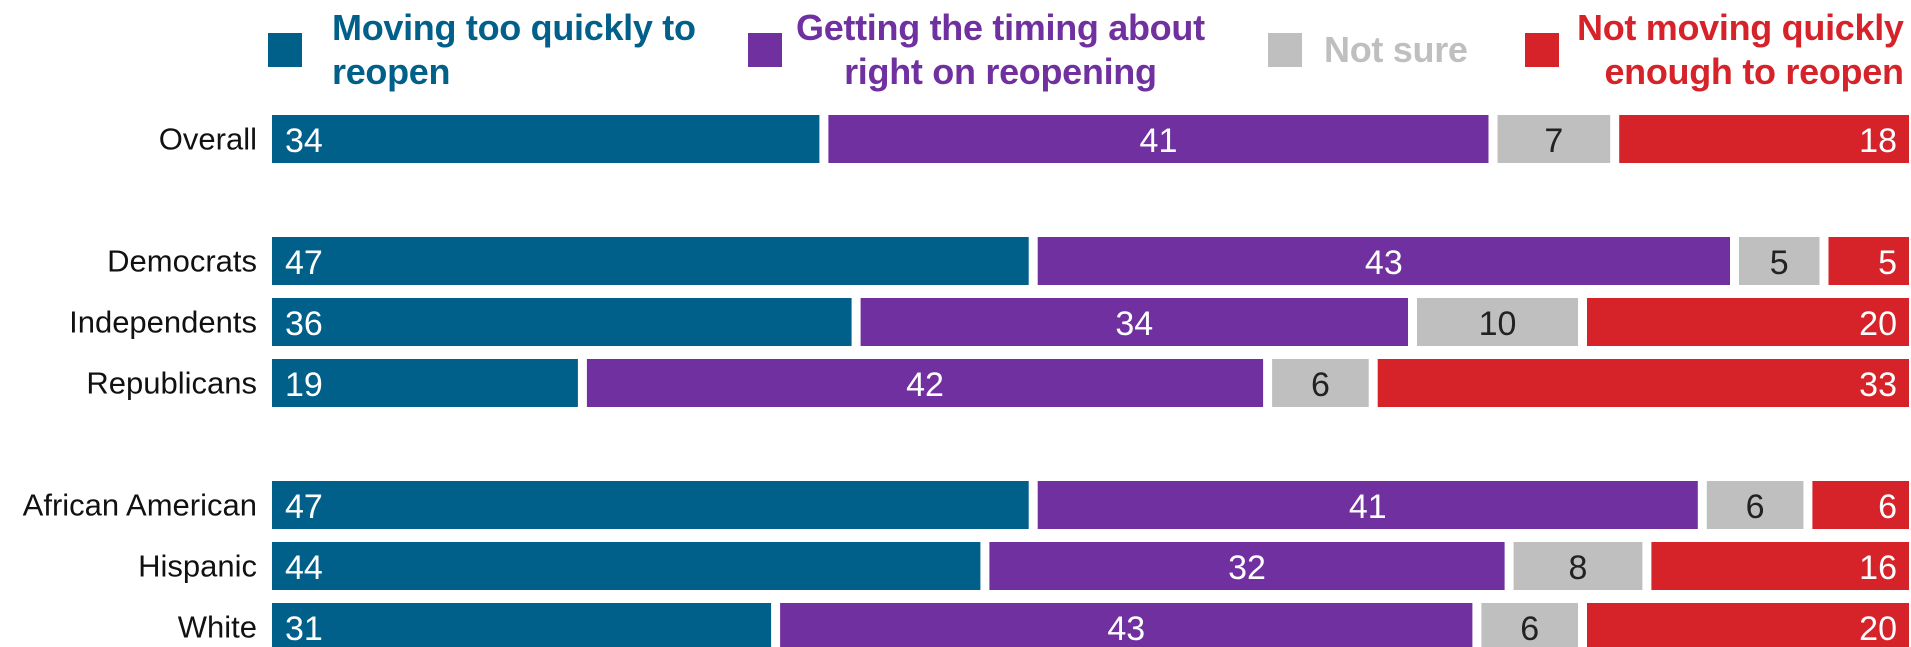 The width and height of the screenshot is (1911, 647). I want to click on bar-democrats-series-3-label: 5, so click(1779, 263).